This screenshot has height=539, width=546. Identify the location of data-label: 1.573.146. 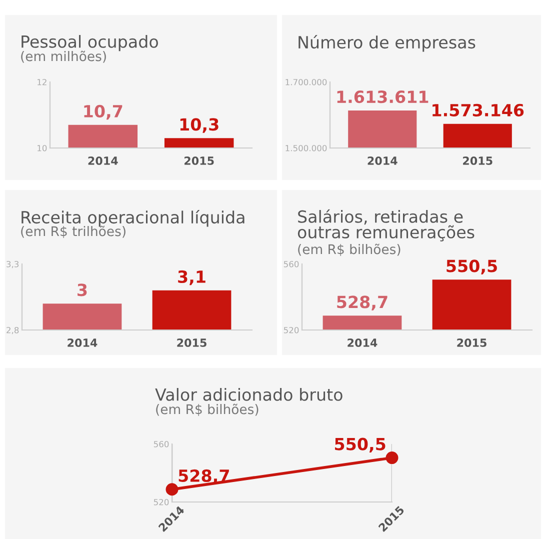
(478, 110).